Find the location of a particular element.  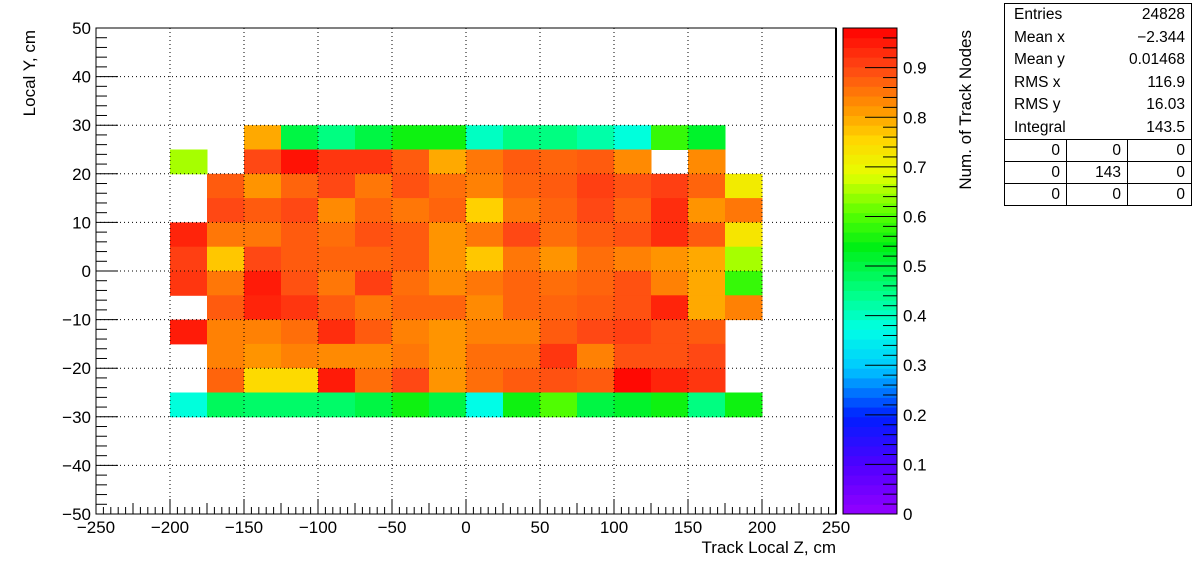

z-tick-label: 0 is located at coordinates (907, 514).